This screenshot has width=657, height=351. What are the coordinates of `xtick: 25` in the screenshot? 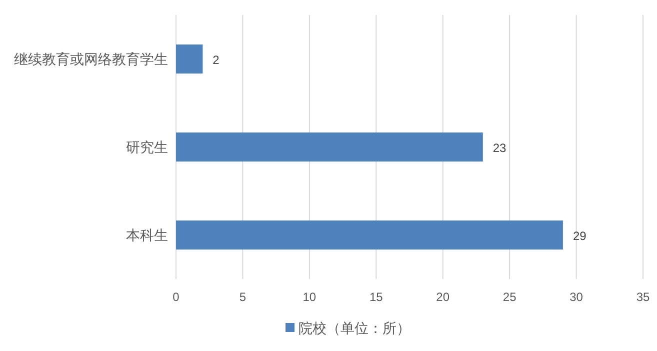 It's located at (509, 297).